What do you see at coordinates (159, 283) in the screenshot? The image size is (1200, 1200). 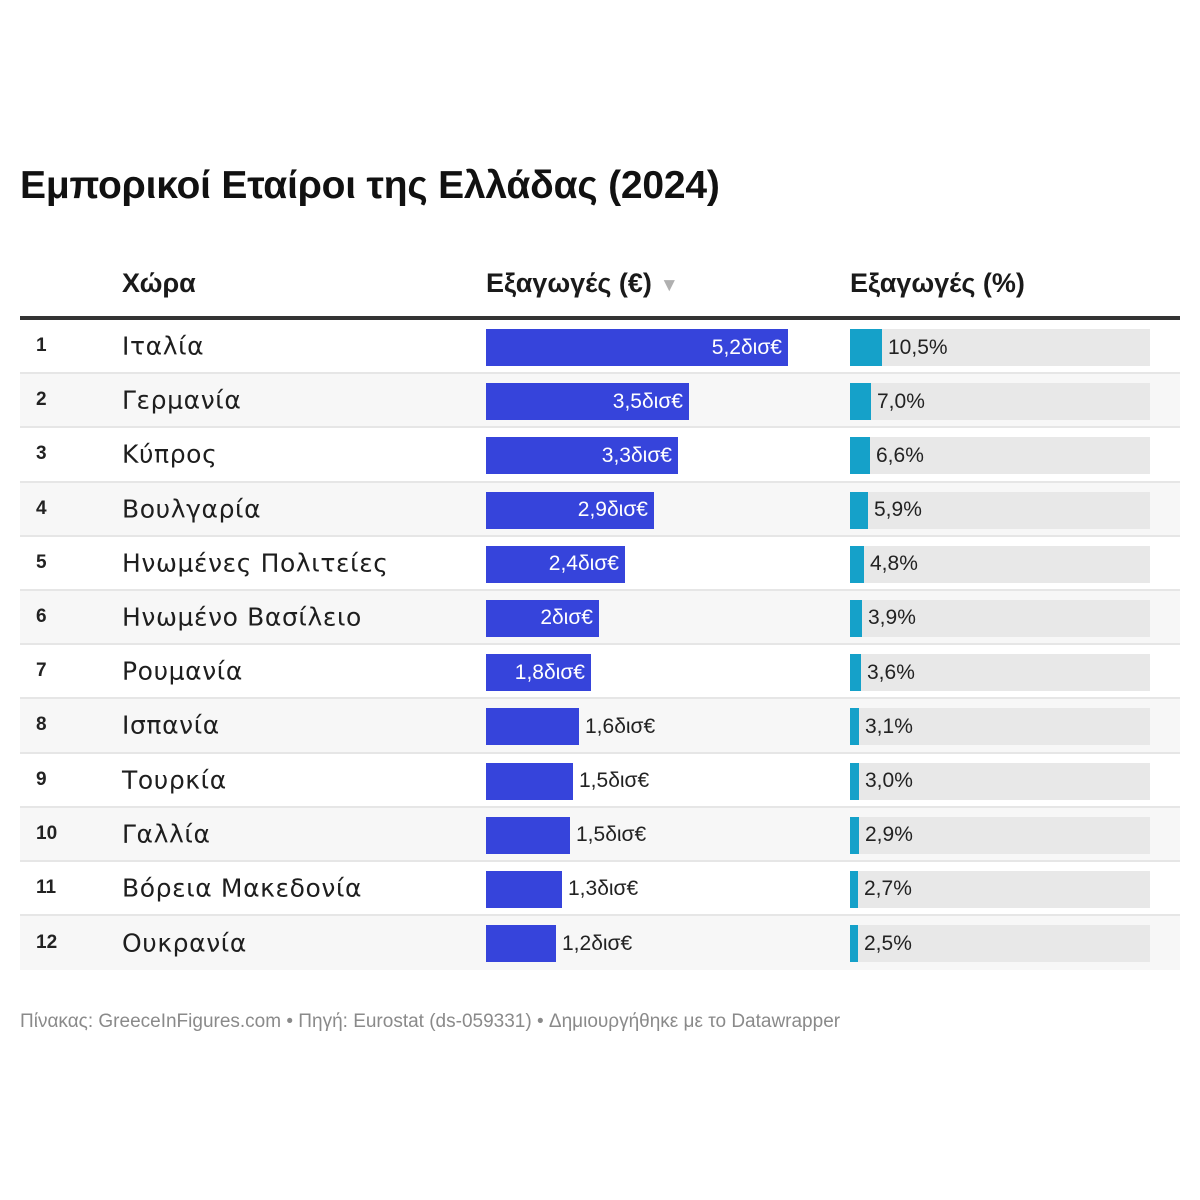 I see `column-header-country: Χώρα` at bounding box center [159, 283].